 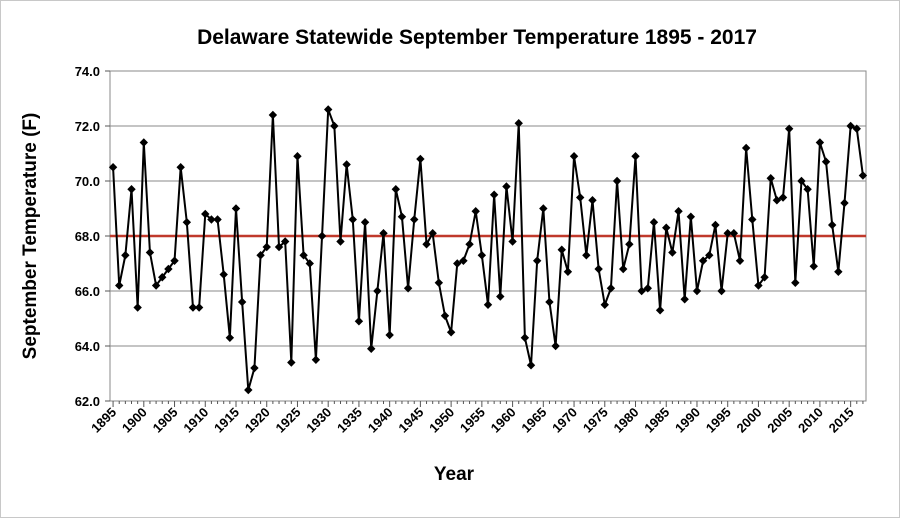 What do you see at coordinates (503, 420) in the screenshot?
I see `x-tick-label: 1960` at bounding box center [503, 420].